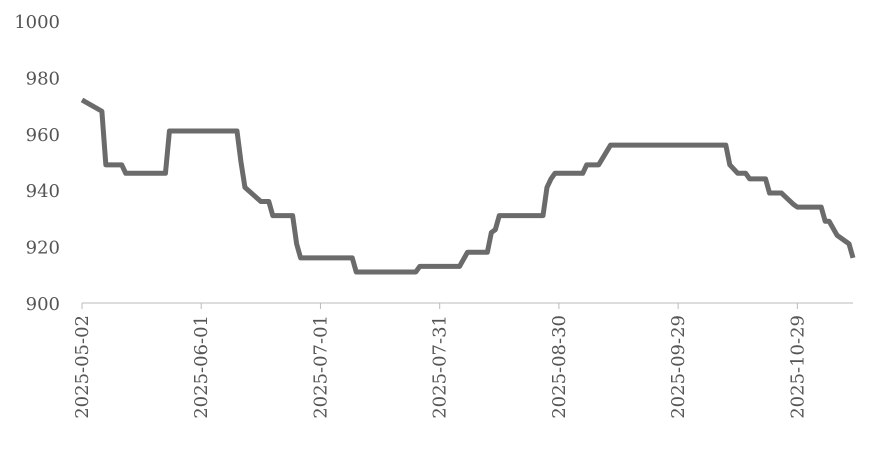 This screenshot has width=871, height=459. What do you see at coordinates (82, 367) in the screenshot?
I see `x-tick-label: 2025-05-02` at bounding box center [82, 367].